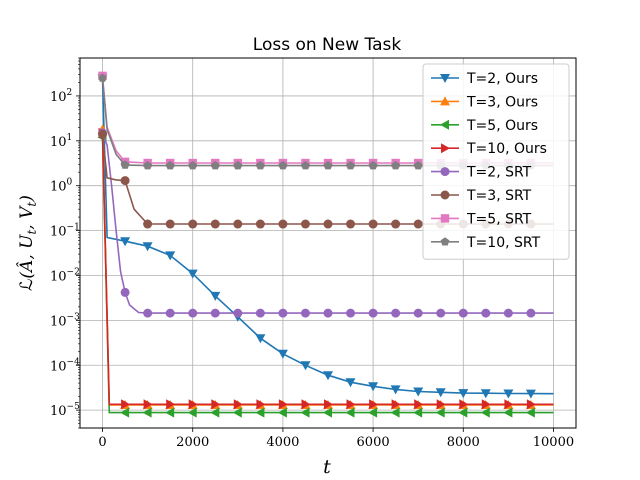 This screenshot has height=480, width=640. Describe the element at coordinates (553, 442) in the screenshot. I see `x-tick-label: 10000` at that location.